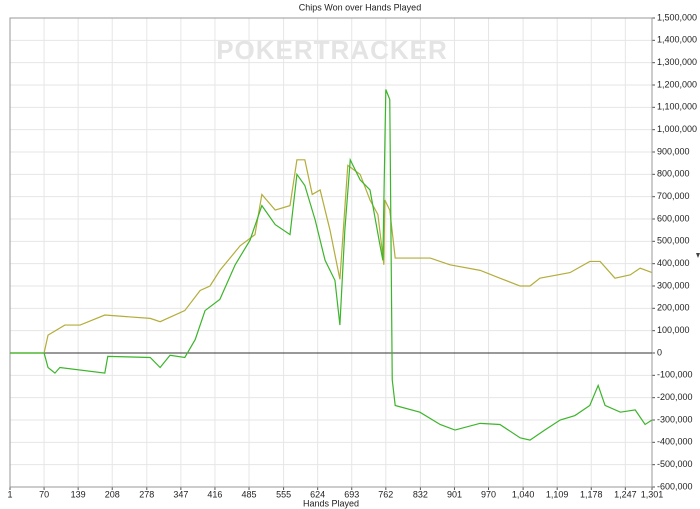  I want to click on x-tick-label: 1,301, so click(652, 494).